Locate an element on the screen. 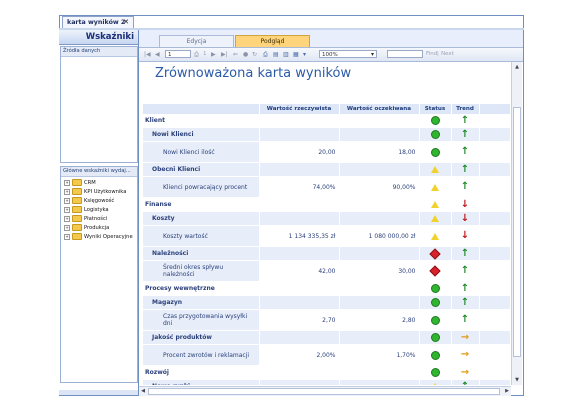 This screenshot has width=584, height=410. target-value-cell: 1 080 000,00 zł is located at coordinates (379, 236).